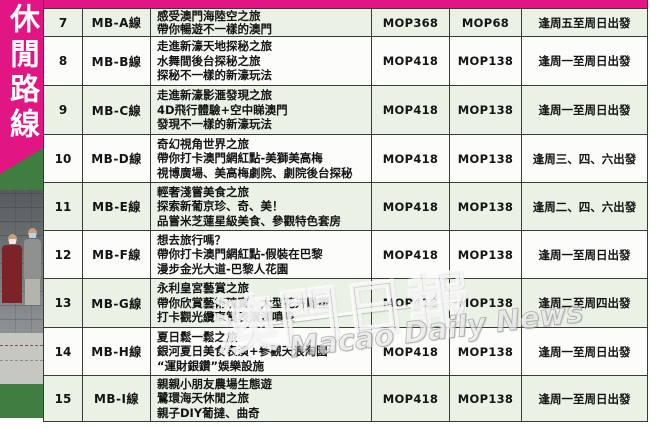 The width and height of the screenshot is (650, 428). Describe the element at coordinates (117, 110) in the screenshot. I see `route-code: MB-C線` at that location.